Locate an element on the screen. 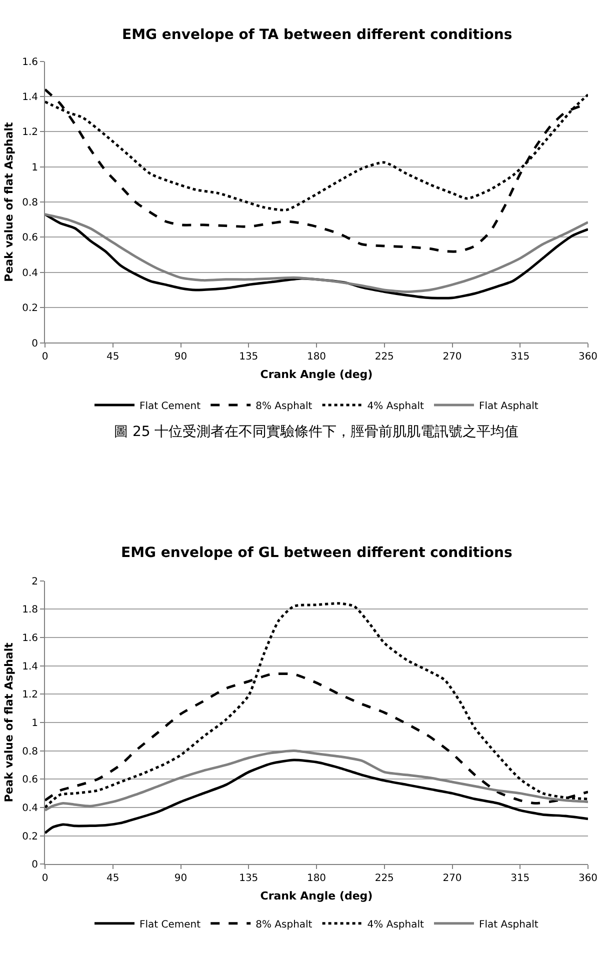 This screenshot has height=965, width=600. caption: 圖 25 十位受測者在不同實驗條件下，脛骨前肌肌電訊號之平均值 is located at coordinates (316, 432).